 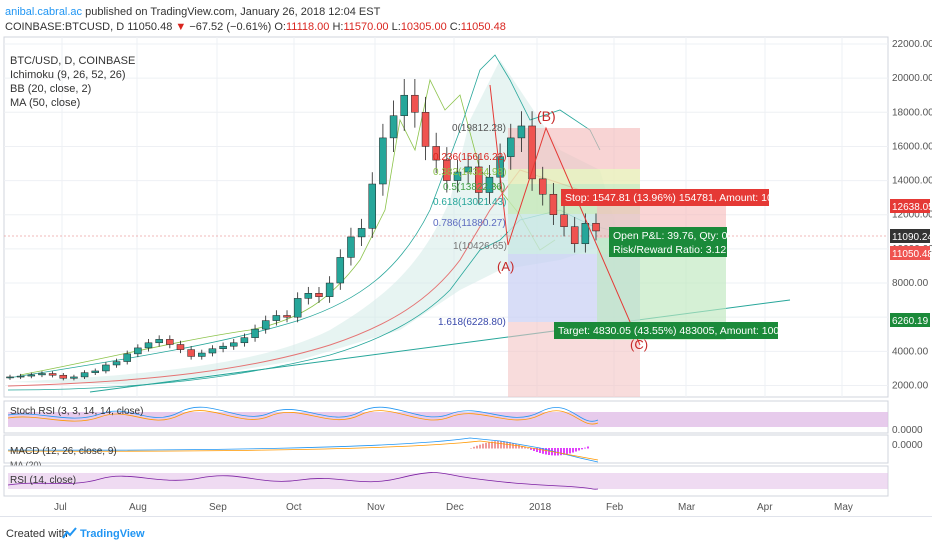 I want to click on time-tick-label: May, so click(x=843, y=507).